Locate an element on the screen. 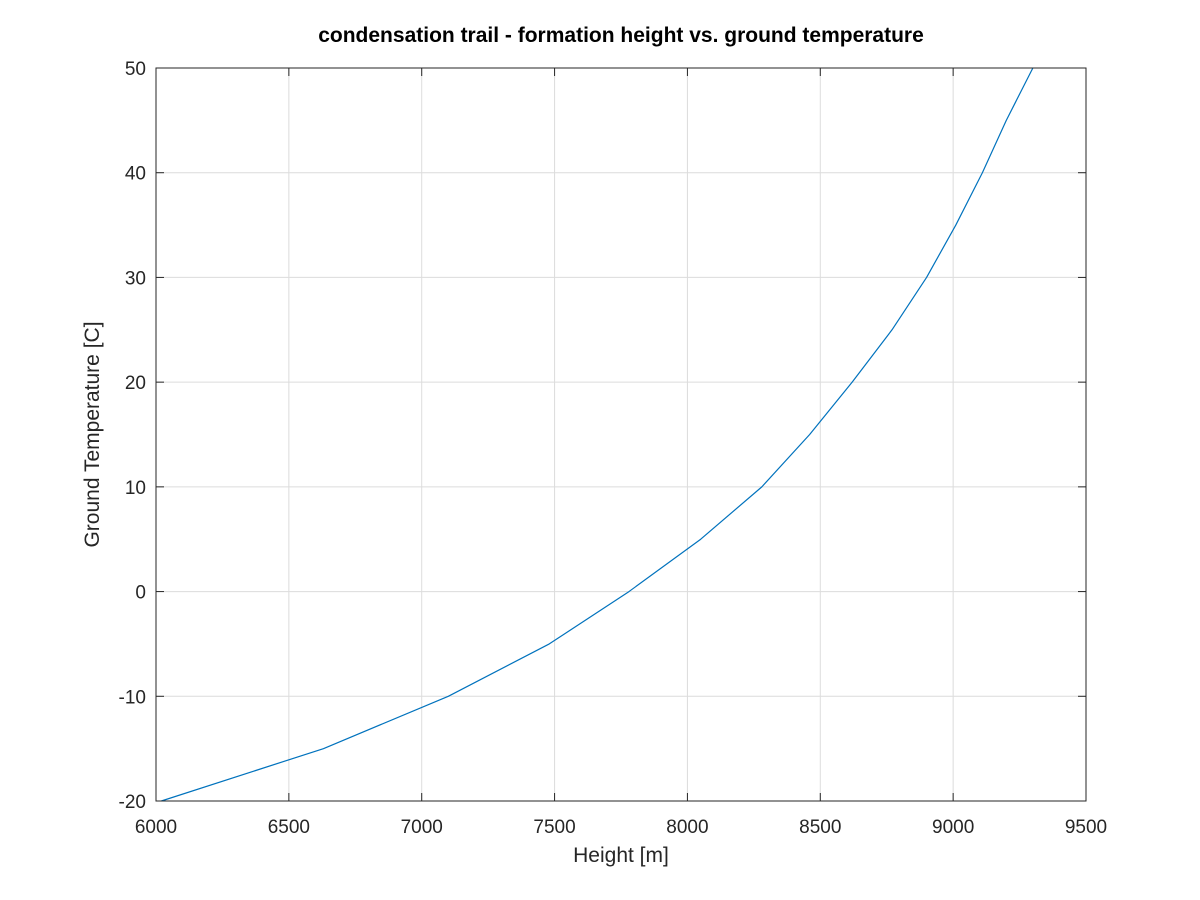  y-tick-label: -20 is located at coordinates (132, 802).